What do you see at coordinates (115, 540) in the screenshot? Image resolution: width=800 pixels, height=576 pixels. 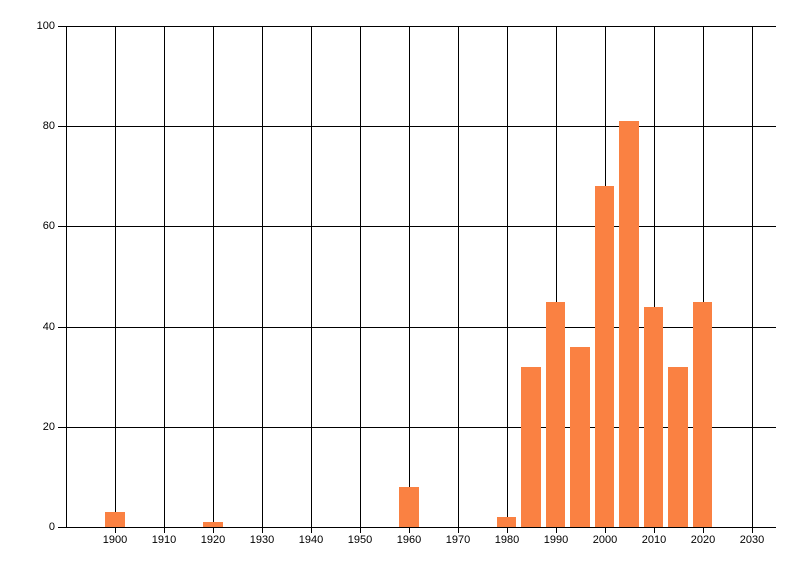 I see `x-tick-label: 1900` at bounding box center [115, 540].